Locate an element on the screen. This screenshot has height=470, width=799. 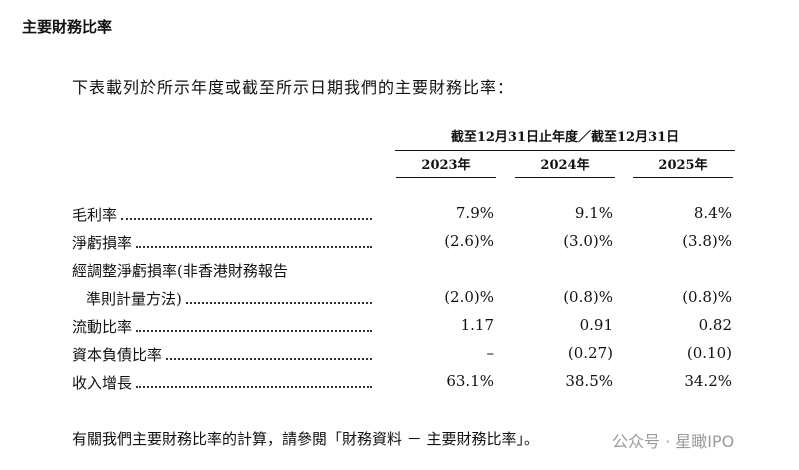
row-label-text: 準則計量方法) is located at coordinates (134, 299).